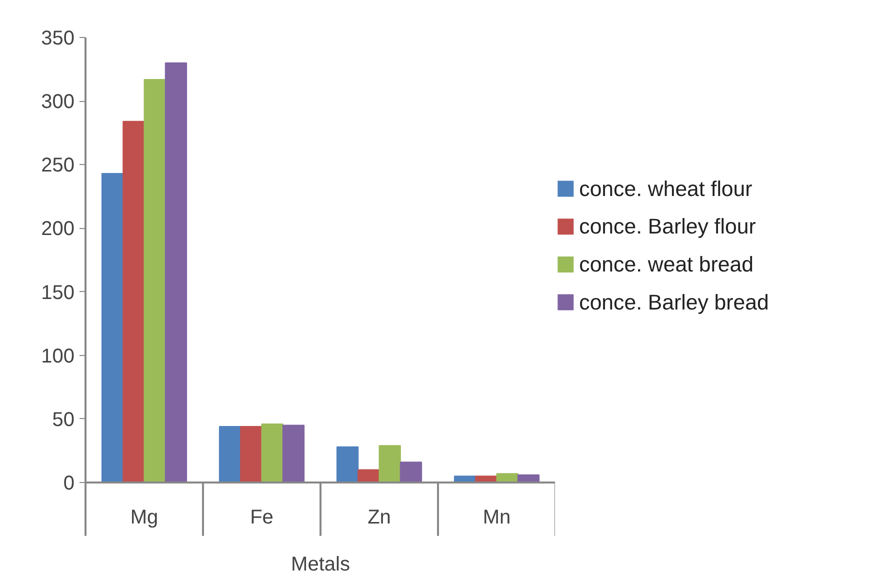 Image resolution: width=893 pixels, height=578 pixels. What do you see at coordinates (667, 226) in the screenshot?
I see `legend-label: conce. Barley flour` at bounding box center [667, 226].